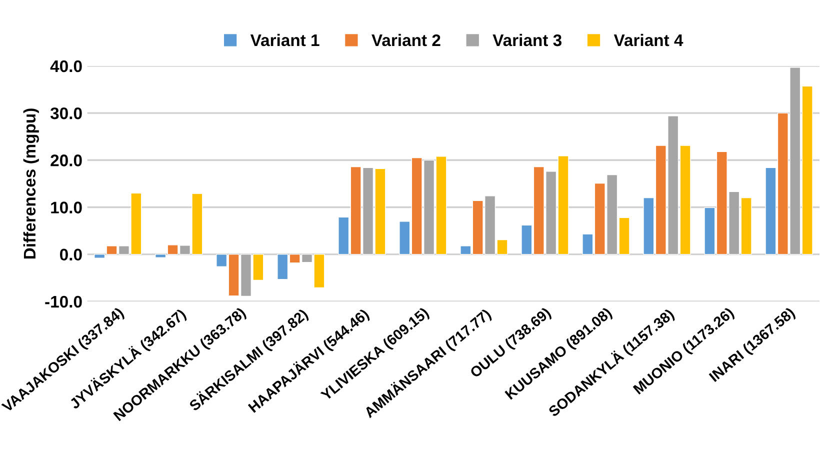 The height and width of the screenshot is (471, 832). I want to click on y-tick-label: 30.0, so click(66, 113).